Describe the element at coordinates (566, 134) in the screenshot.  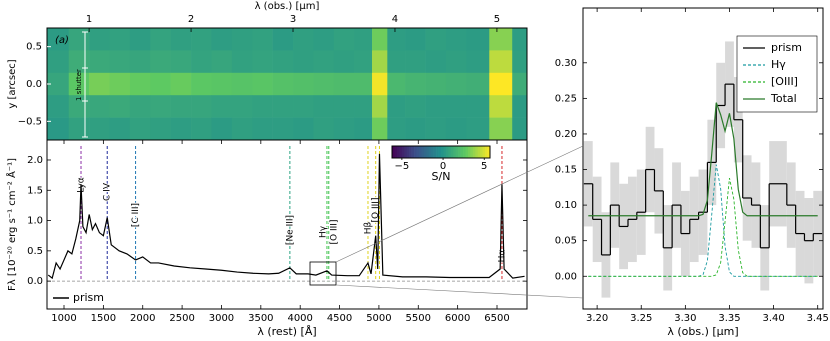
I see `y-tick-label: 0.20` at that location.